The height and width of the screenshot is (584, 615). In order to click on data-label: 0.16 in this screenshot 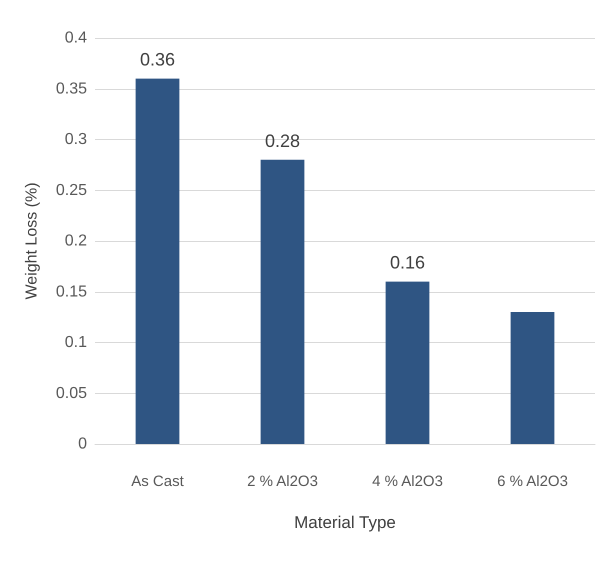, I will do `click(408, 262)`.